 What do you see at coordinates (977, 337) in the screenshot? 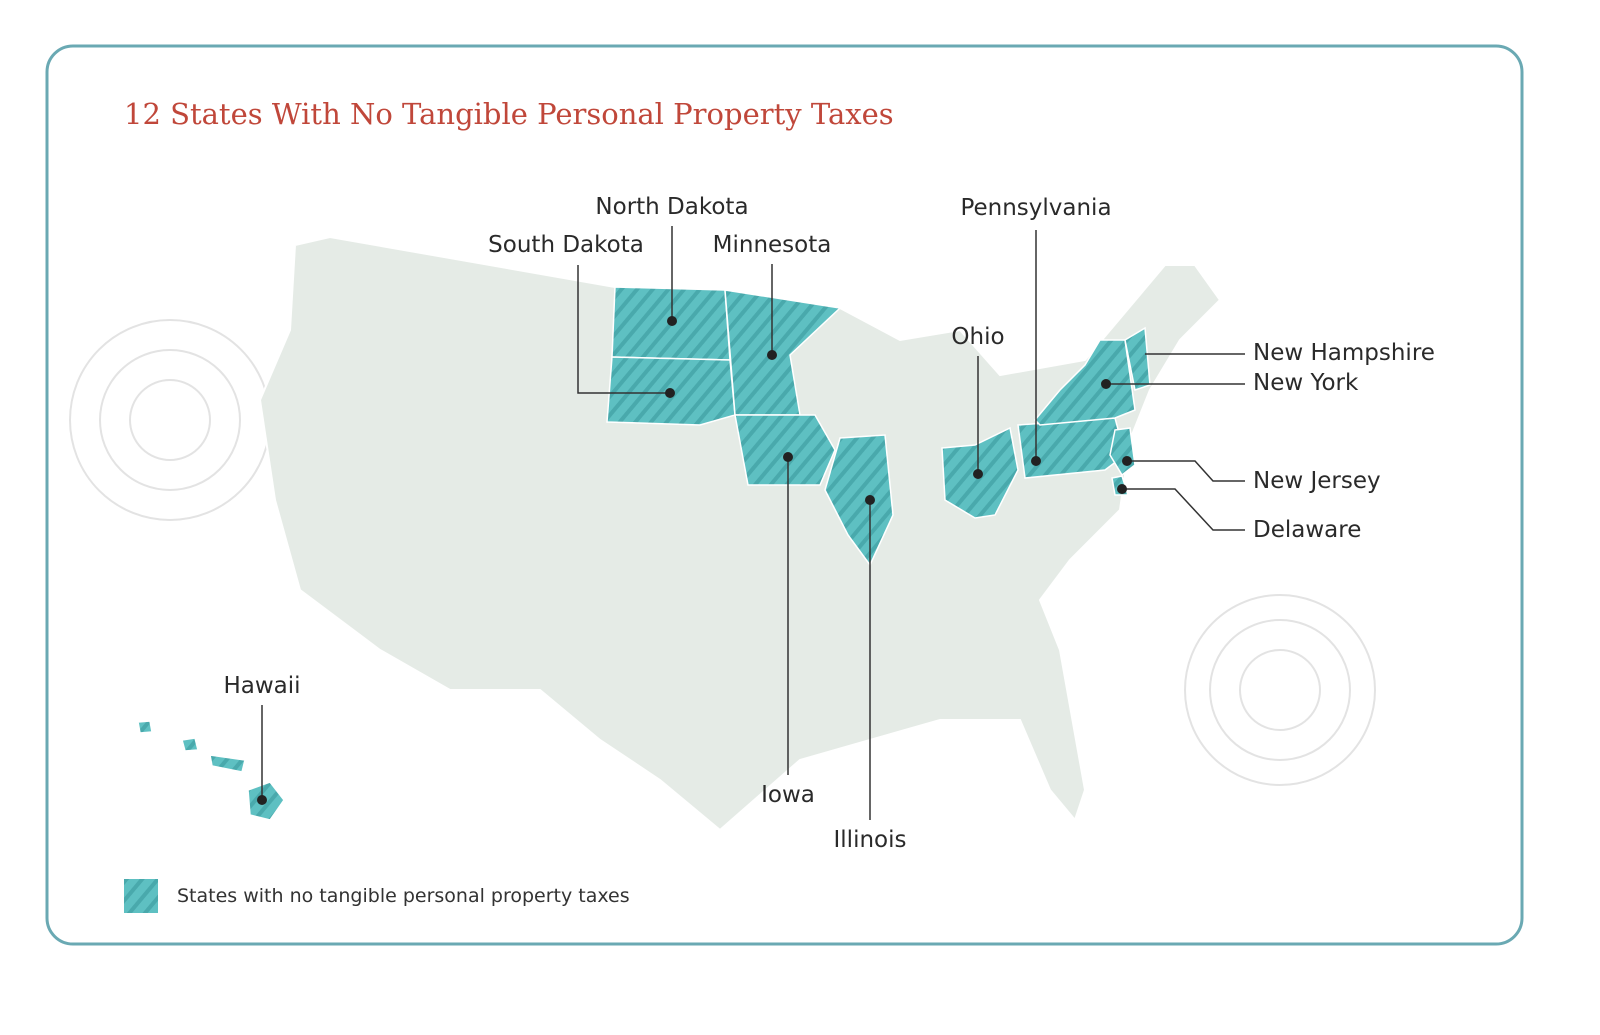
I see `state-label: Ohio` at bounding box center [977, 337].